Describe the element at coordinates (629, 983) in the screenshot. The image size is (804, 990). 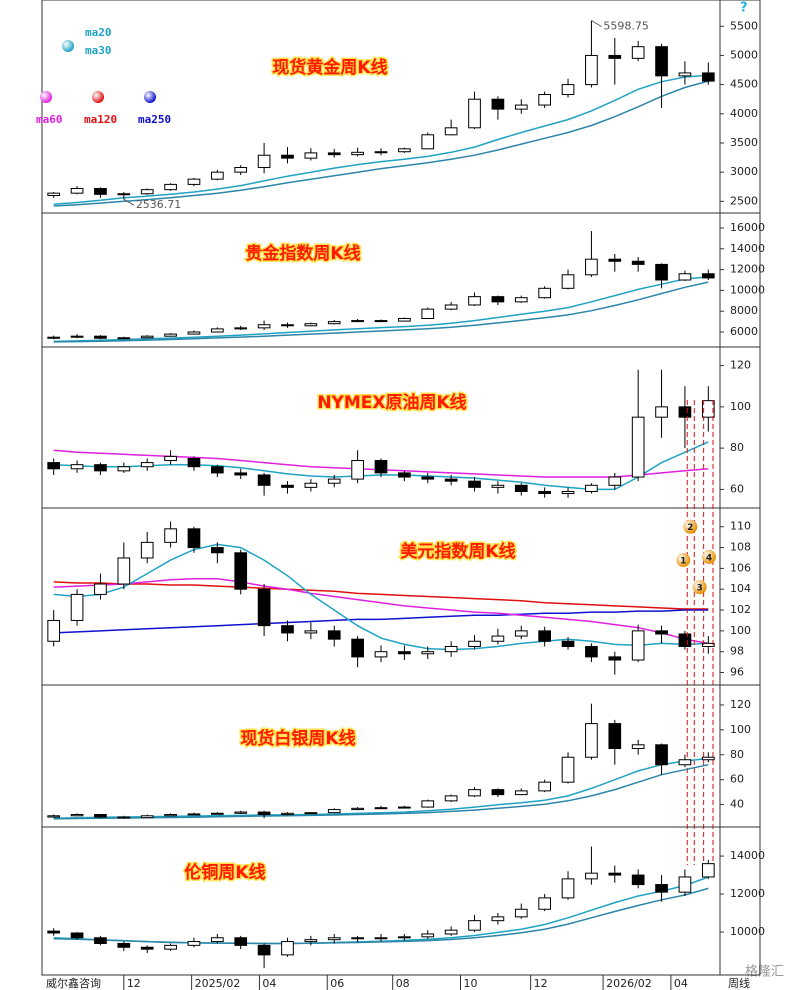
I see `x-tick-label: 2026/02` at that location.